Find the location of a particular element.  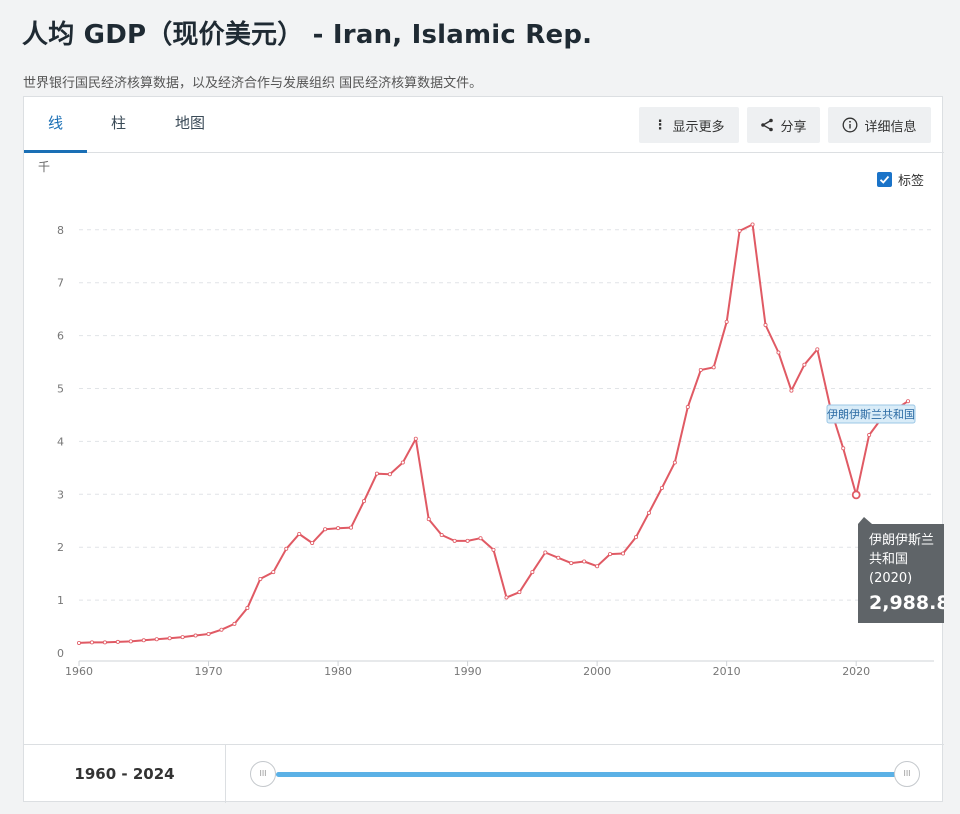

labels-toggle: 标签 is located at coordinates (900, 179).